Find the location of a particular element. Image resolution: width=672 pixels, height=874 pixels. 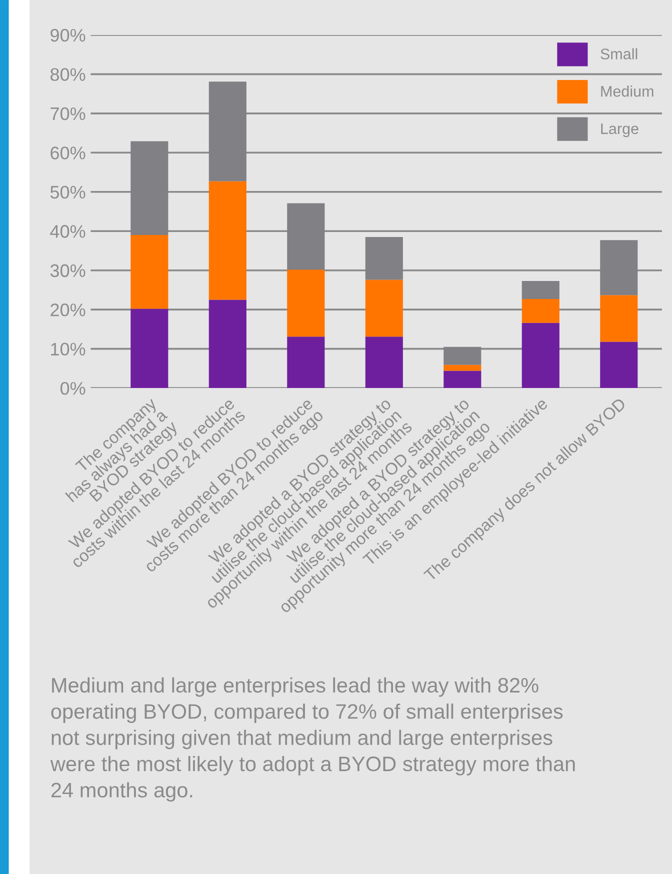

y-tick-label: 40% is located at coordinates (68, 231).